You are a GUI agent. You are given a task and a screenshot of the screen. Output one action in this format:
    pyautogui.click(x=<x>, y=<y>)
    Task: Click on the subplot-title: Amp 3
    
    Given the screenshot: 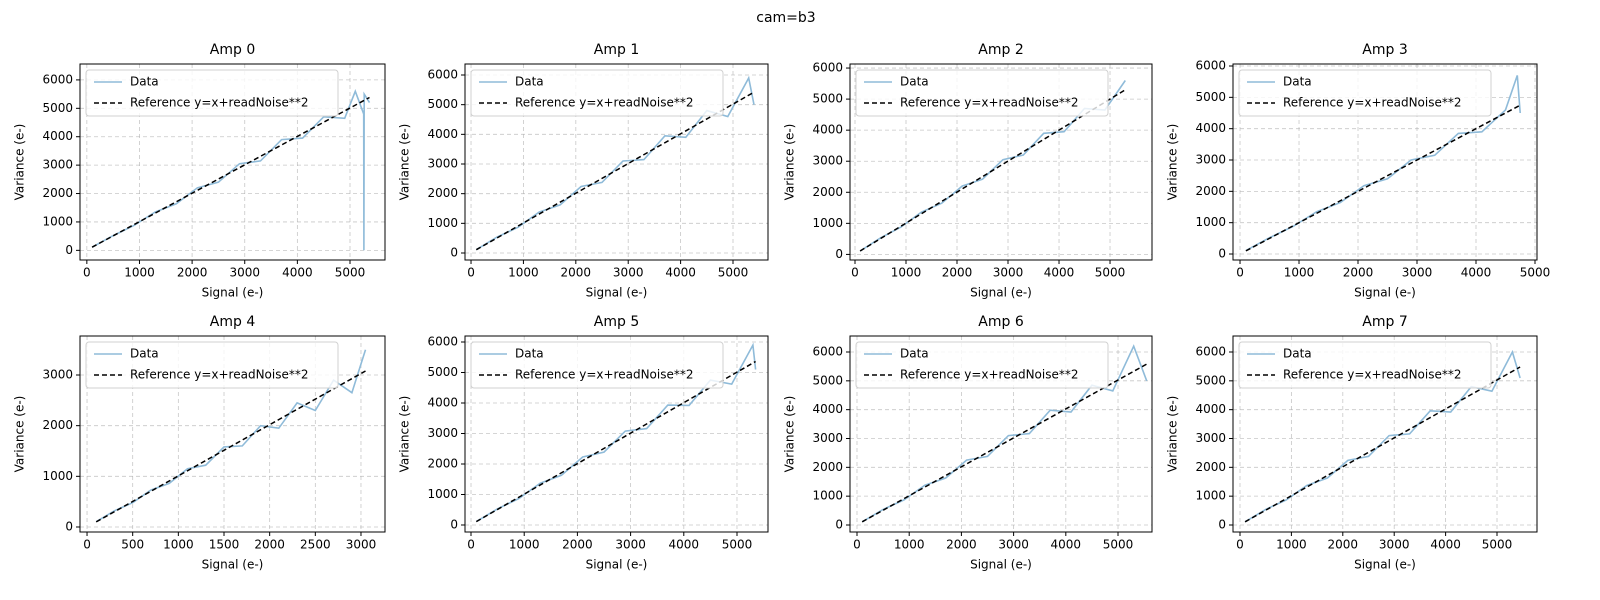 What is the action you would take?
    pyautogui.click(x=1384, y=50)
    